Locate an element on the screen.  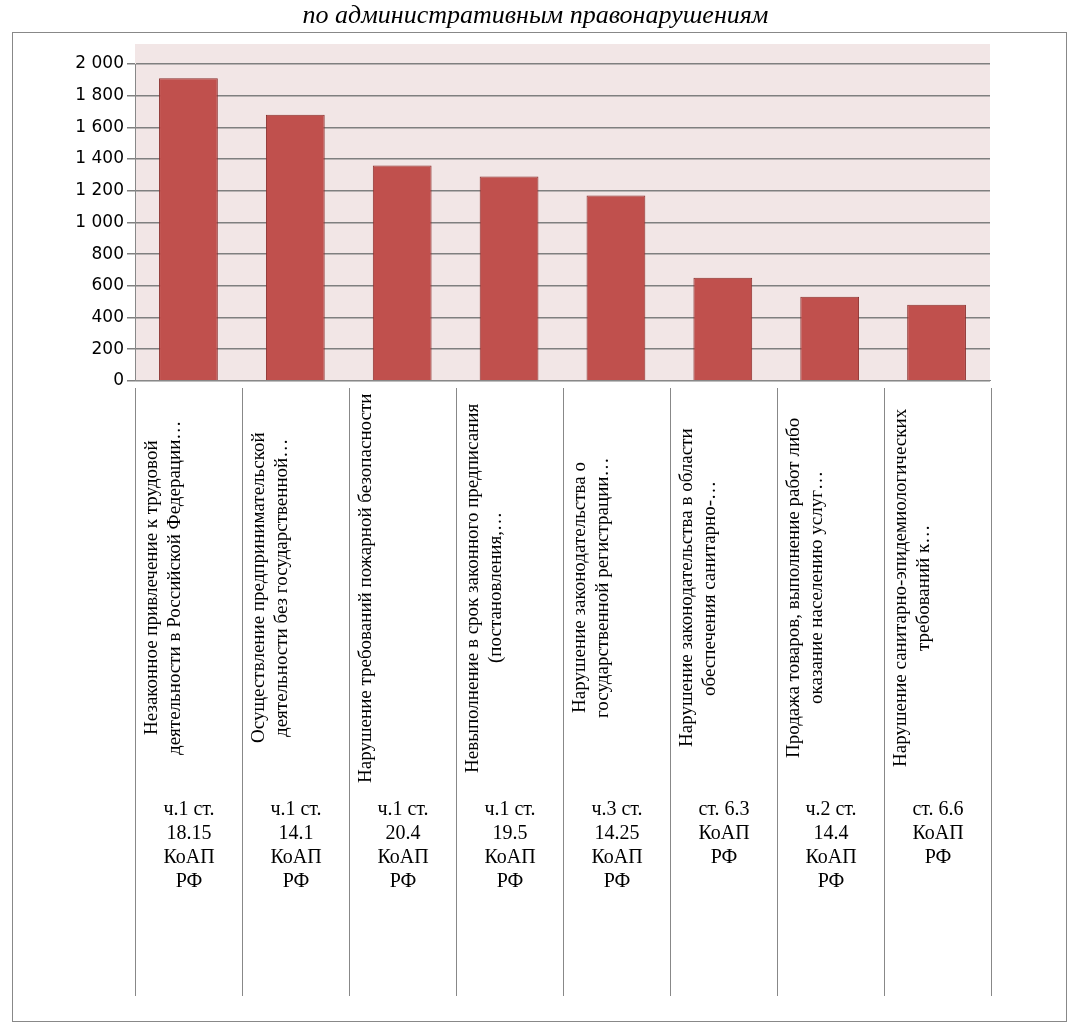
y-tick-label: 1 200 is located at coordinates (99, 189).